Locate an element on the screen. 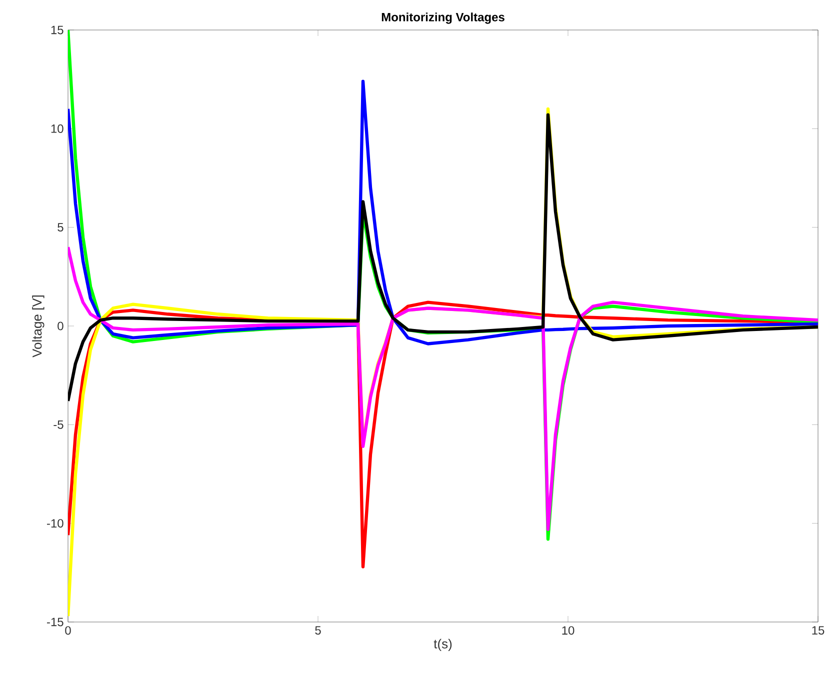  chart-title: Monitorizing Voltages is located at coordinates (443, 18).